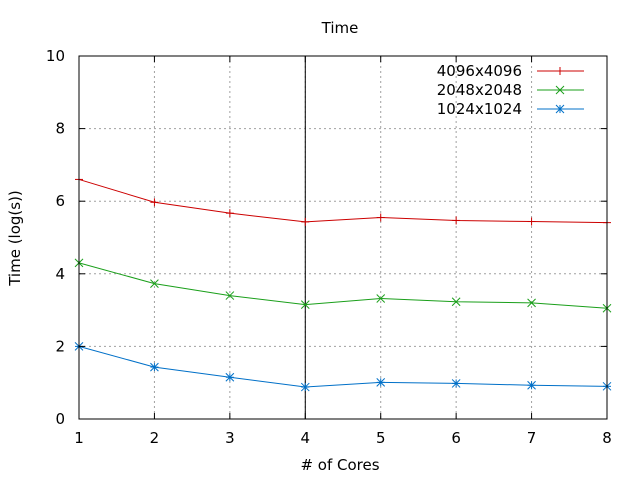 This screenshot has height=480, width=640. I want to click on x-axis-label: # of Cores, so click(339, 465).